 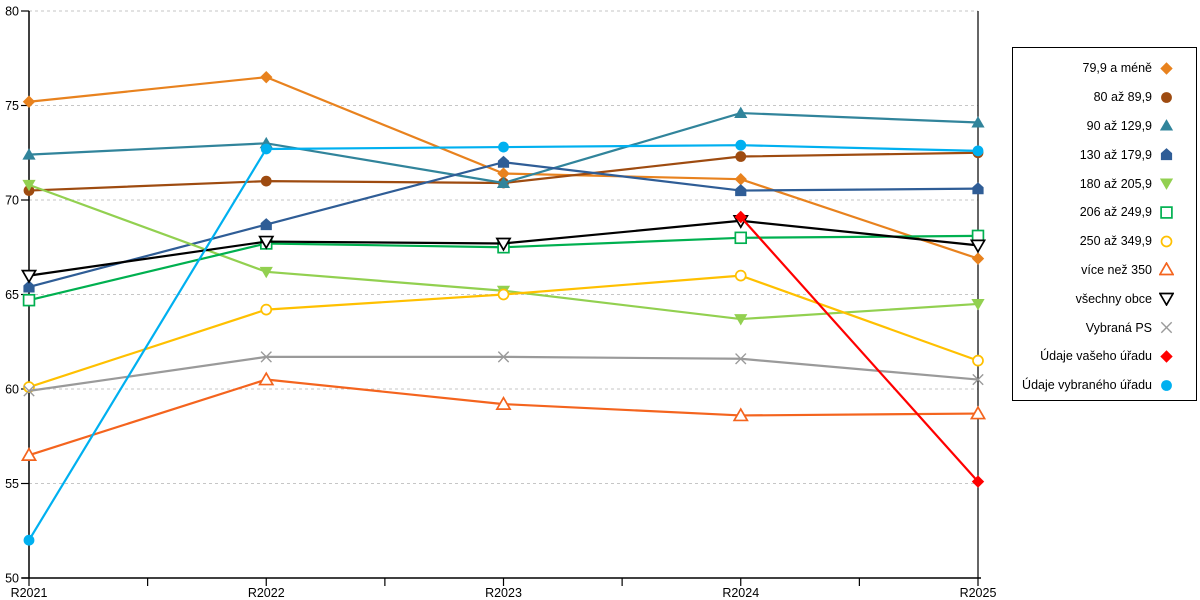 I want to click on x-tick-label: R2024, so click(x=740, y=593).